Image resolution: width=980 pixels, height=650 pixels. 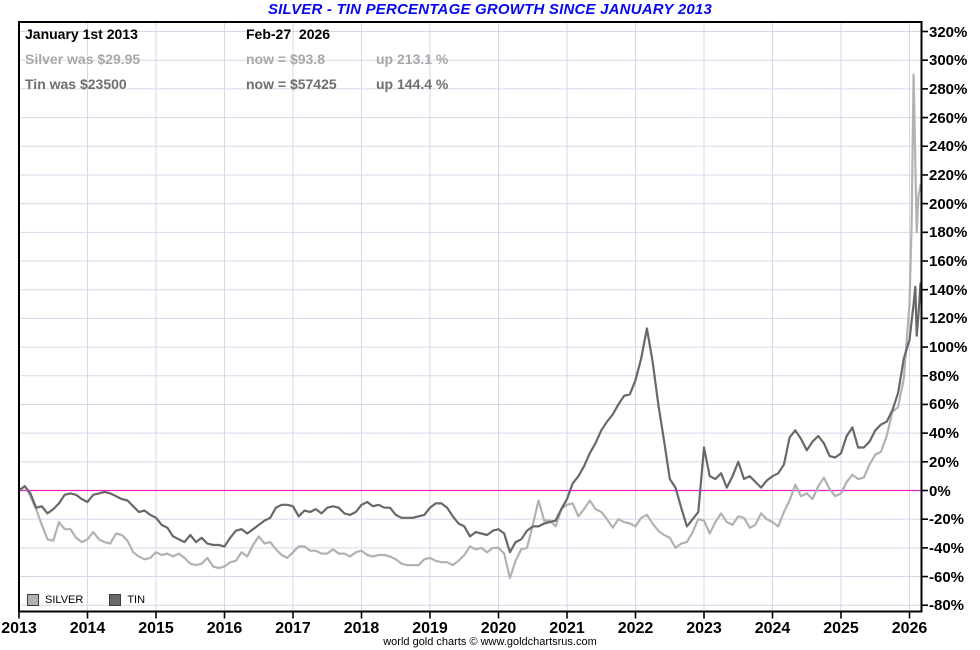 I want to click on x-axis-tick-label: 2019, so click(x=430, y=628).